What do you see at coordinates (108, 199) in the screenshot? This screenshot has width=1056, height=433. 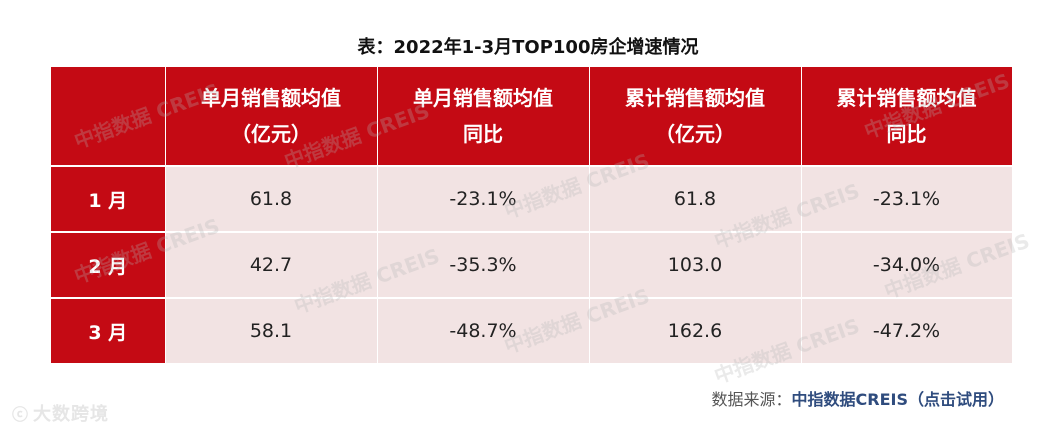 I see `row-label: 1 月` at bounding box center [108, 199].